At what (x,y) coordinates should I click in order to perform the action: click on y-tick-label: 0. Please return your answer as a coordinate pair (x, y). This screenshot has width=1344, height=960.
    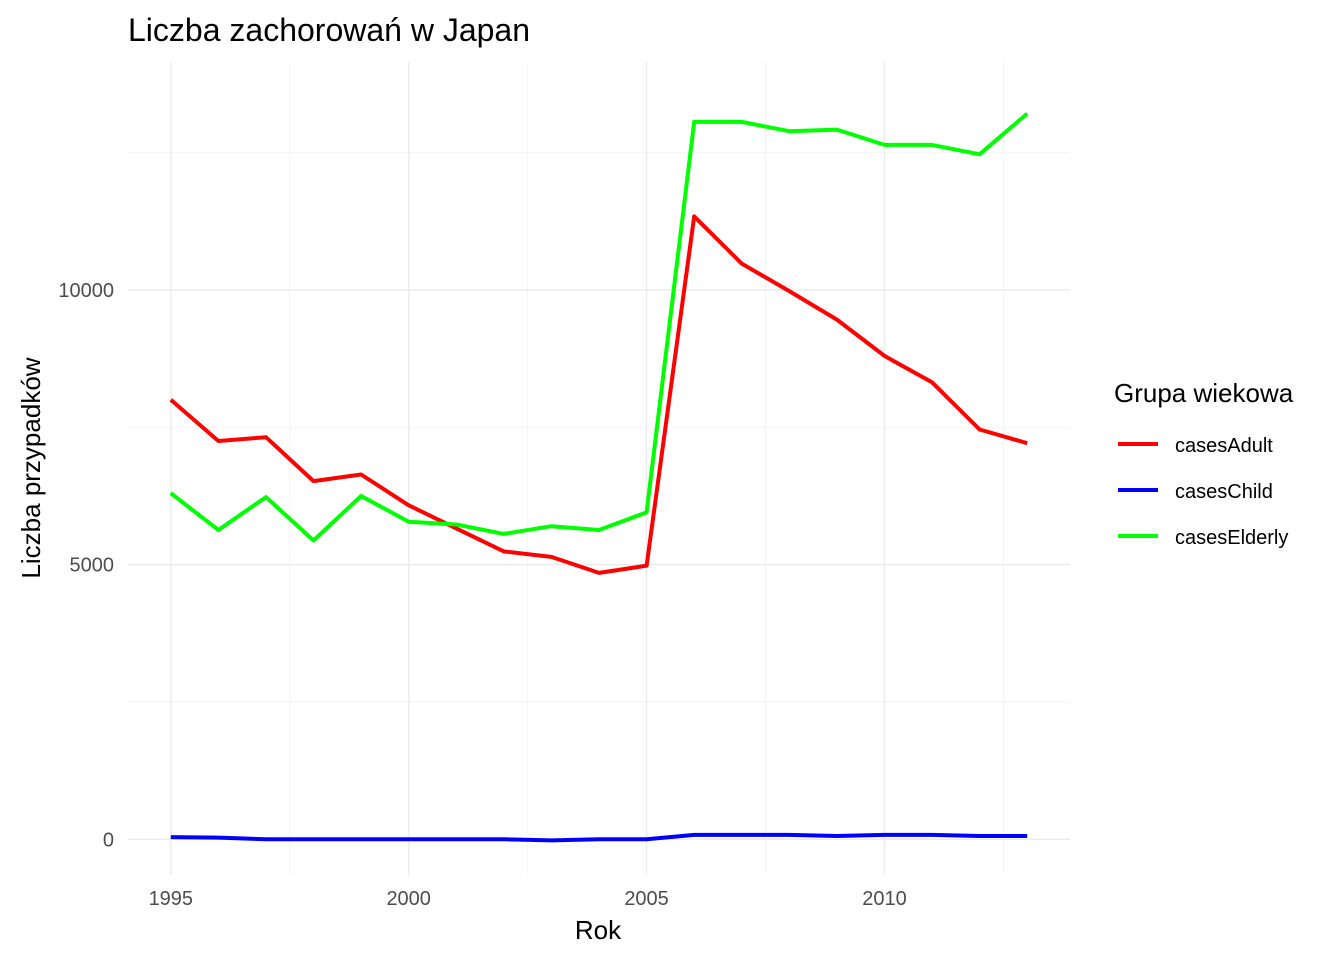
    Looking at the image, I should click on (108, 840).